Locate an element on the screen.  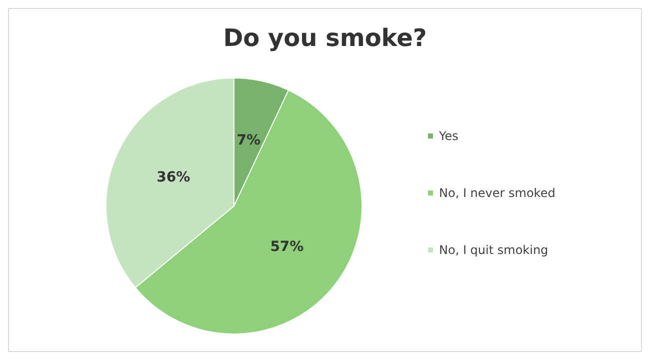
data-label: 7% is located at coordinates (248, 140).